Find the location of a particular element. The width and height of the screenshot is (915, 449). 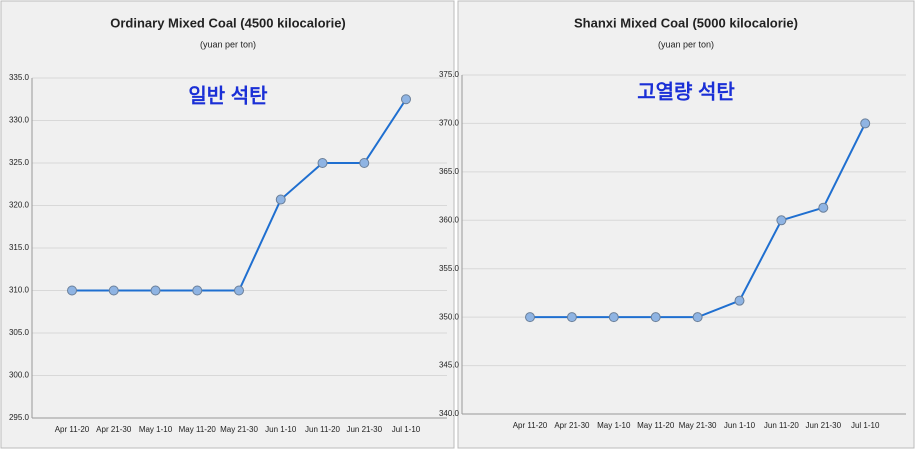

y-tick-label: 320.0 is located at coordinates (19, 205).